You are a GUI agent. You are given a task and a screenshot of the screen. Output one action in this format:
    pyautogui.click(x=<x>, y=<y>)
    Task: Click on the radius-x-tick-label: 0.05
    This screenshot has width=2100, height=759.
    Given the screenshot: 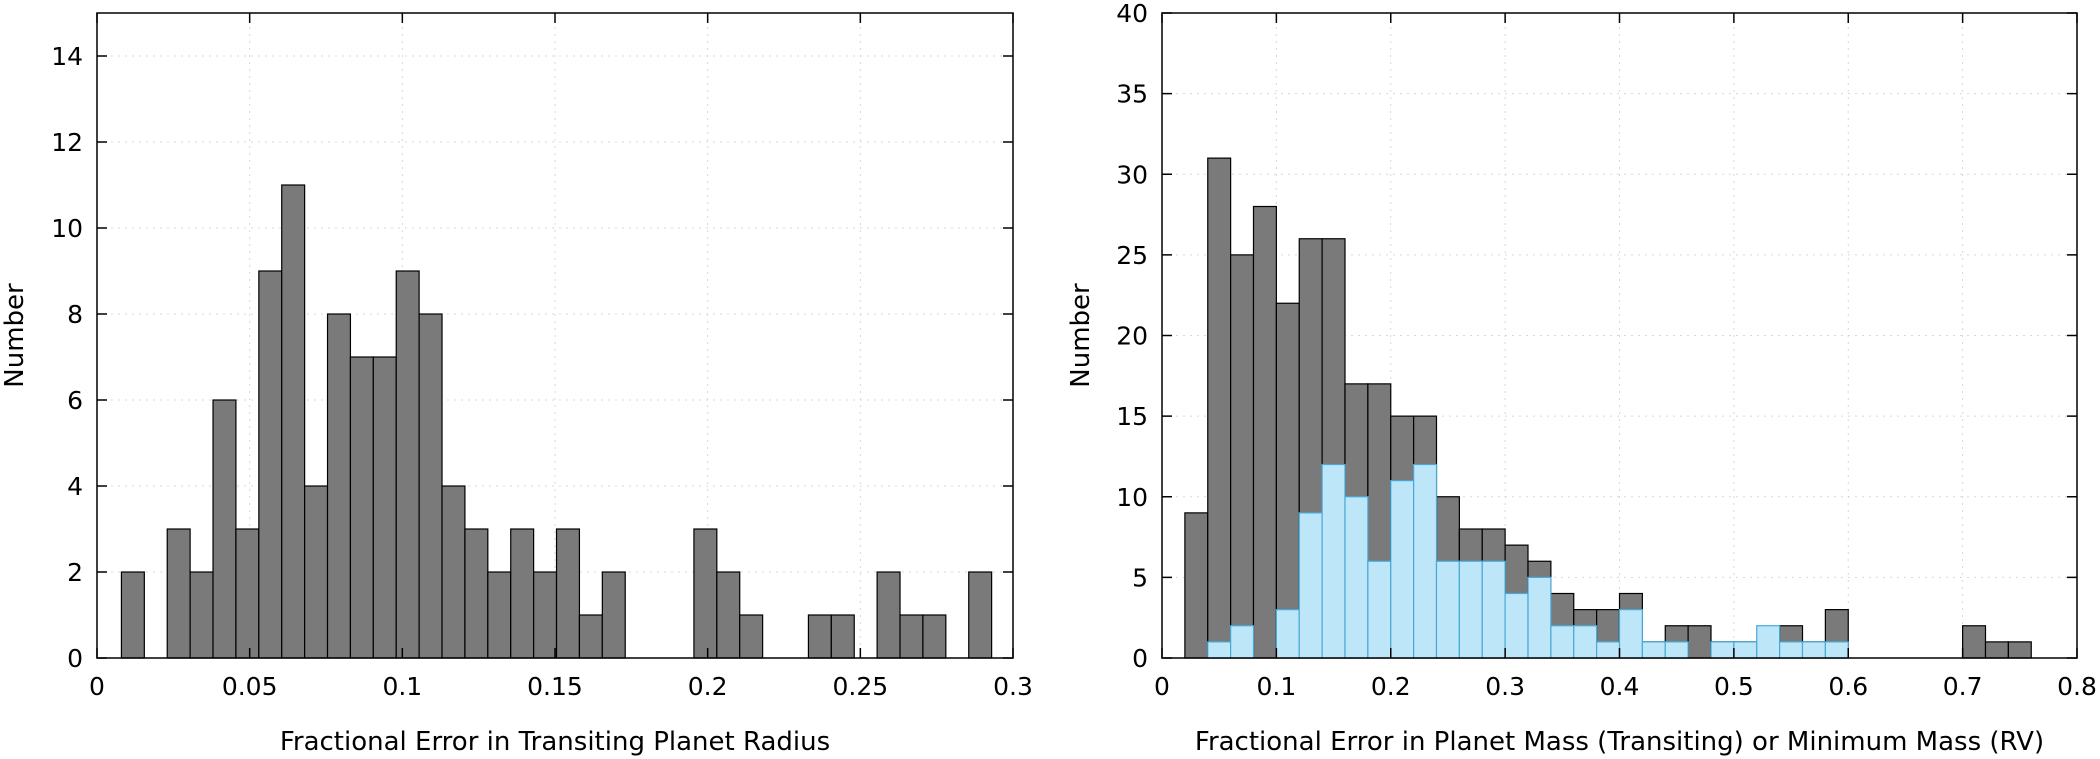 What is the action you would take?
    pyautogui.click(x=250, y=686)
    